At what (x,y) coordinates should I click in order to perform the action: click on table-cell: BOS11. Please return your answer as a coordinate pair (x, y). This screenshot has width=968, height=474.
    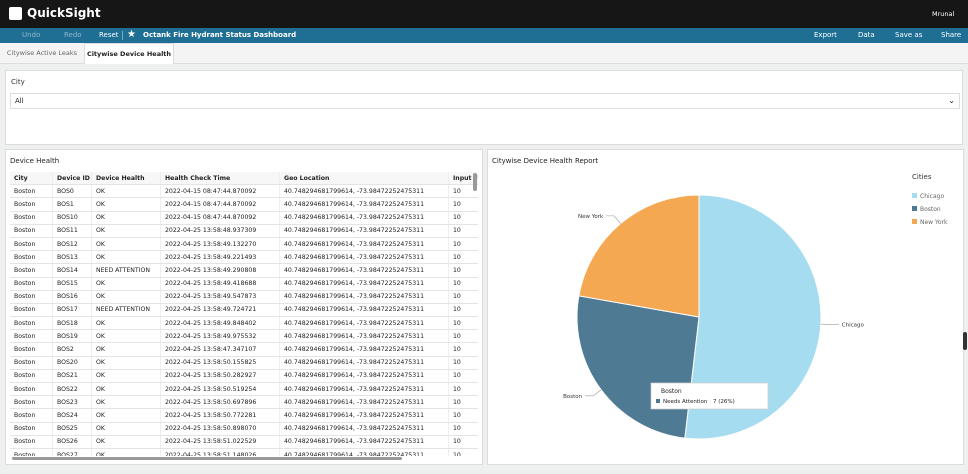
    Looking at the image, I should click on (72, 231).